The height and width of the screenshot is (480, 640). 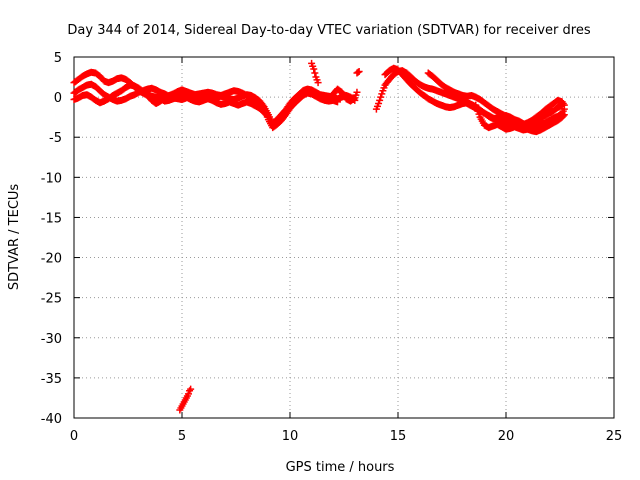 I want to click on y-tick-label: -25, so click(x=51, y=299).